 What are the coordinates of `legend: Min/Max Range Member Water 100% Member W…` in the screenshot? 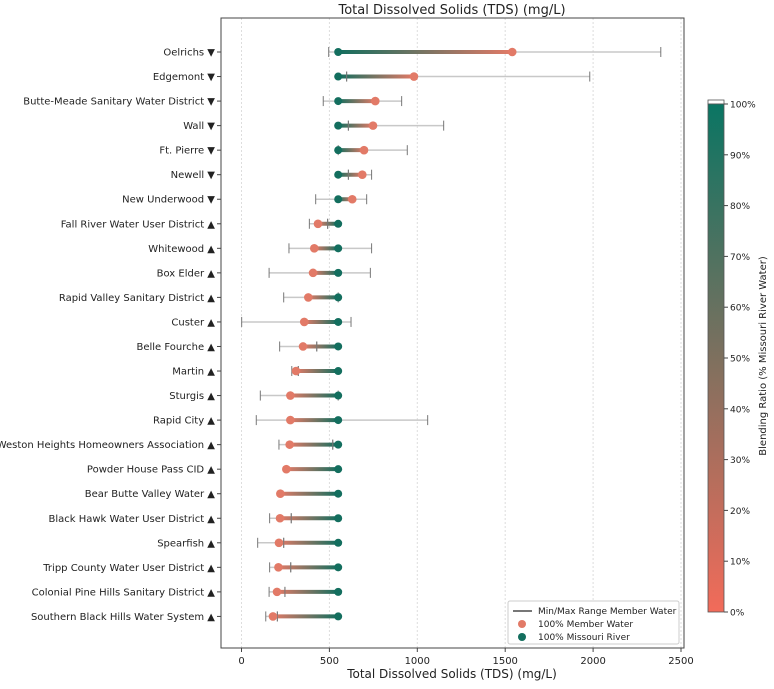 It's located at (593, 622).